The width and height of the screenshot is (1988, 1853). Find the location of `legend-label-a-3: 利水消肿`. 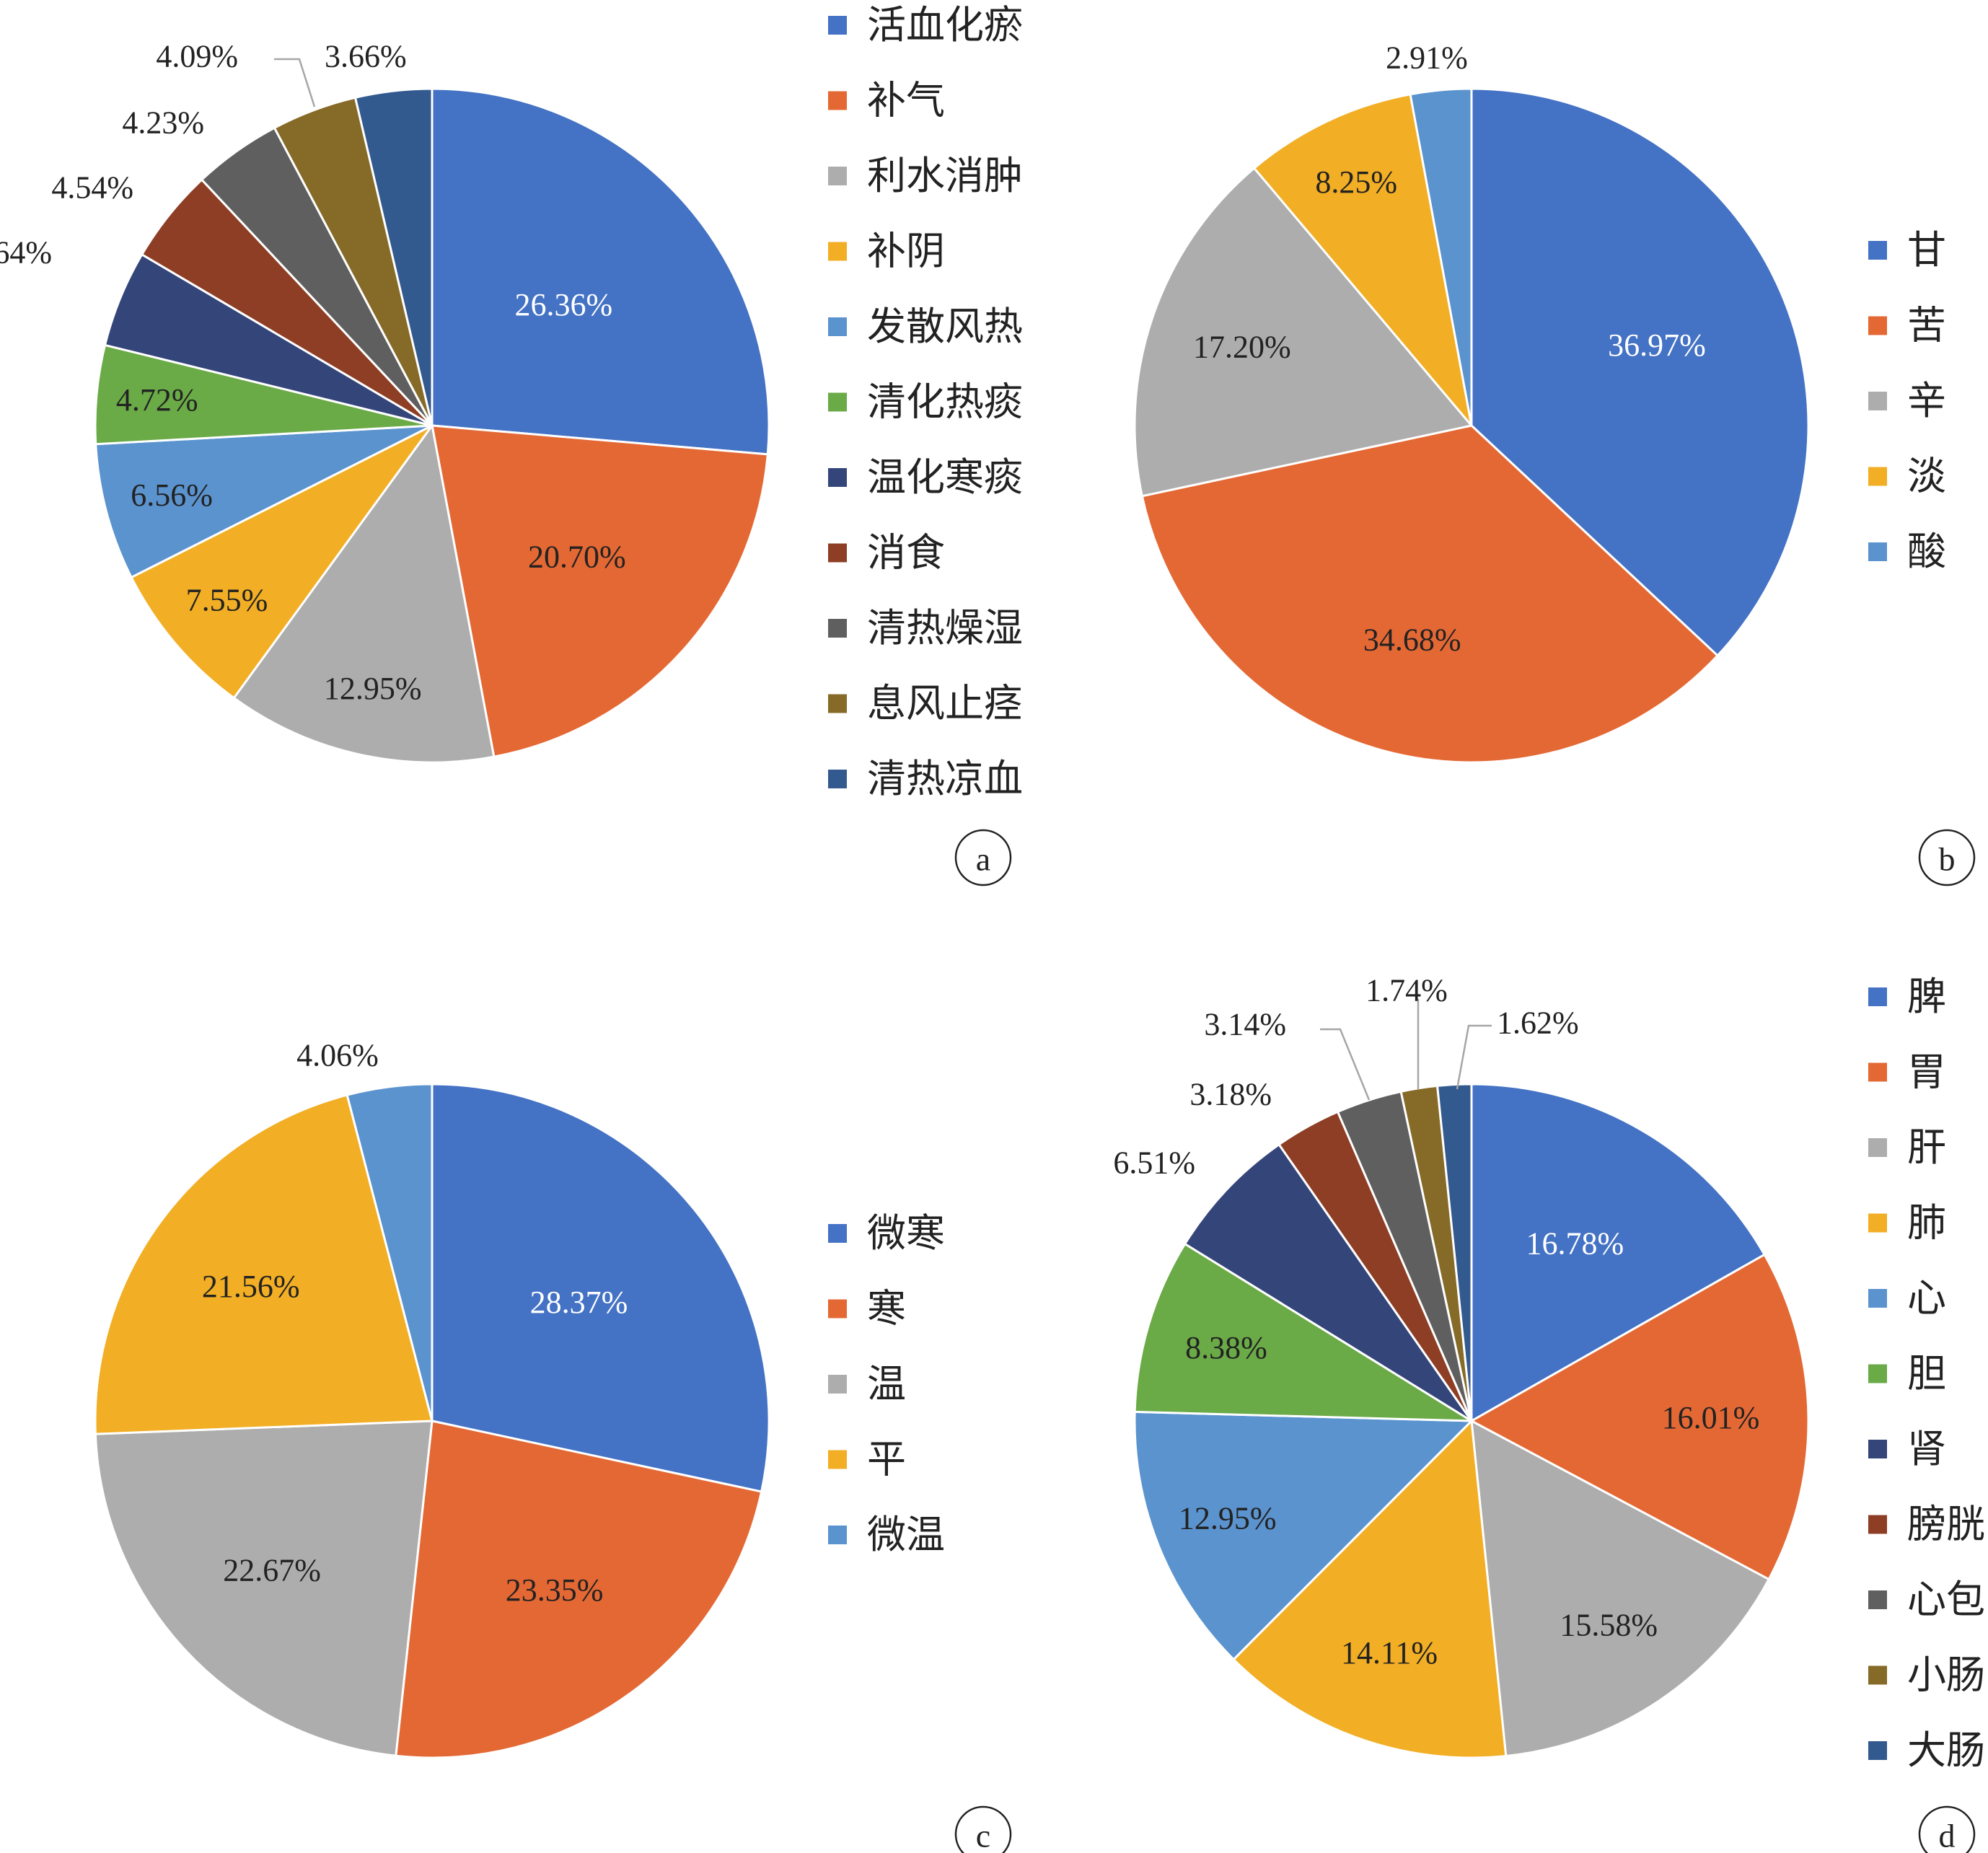

legend-label-a-3: 利水消肿 is located at coordinates (945, 176).